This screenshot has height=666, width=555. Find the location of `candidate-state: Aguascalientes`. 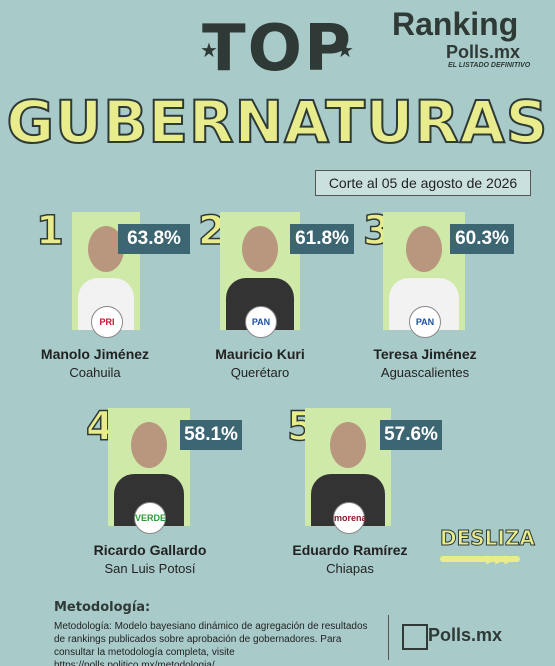

candidate-state: Aguascalientes is located at coordinates (425, 372).